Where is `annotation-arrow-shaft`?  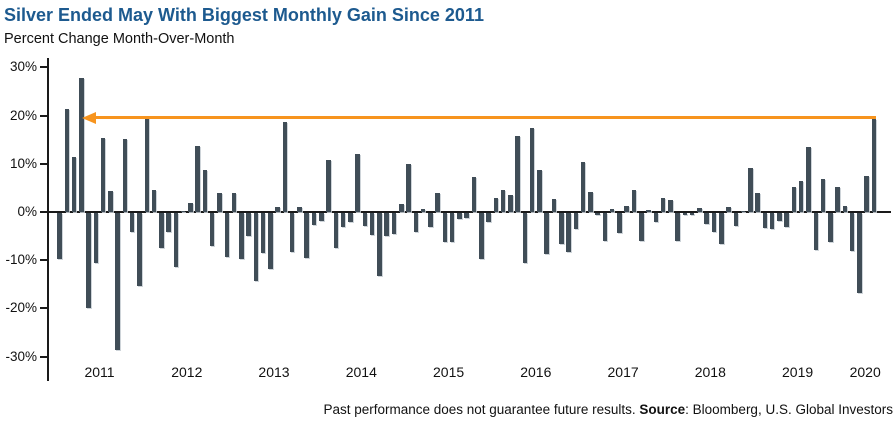 annotation-arrow-shaft is located at coordinates (486, 118).